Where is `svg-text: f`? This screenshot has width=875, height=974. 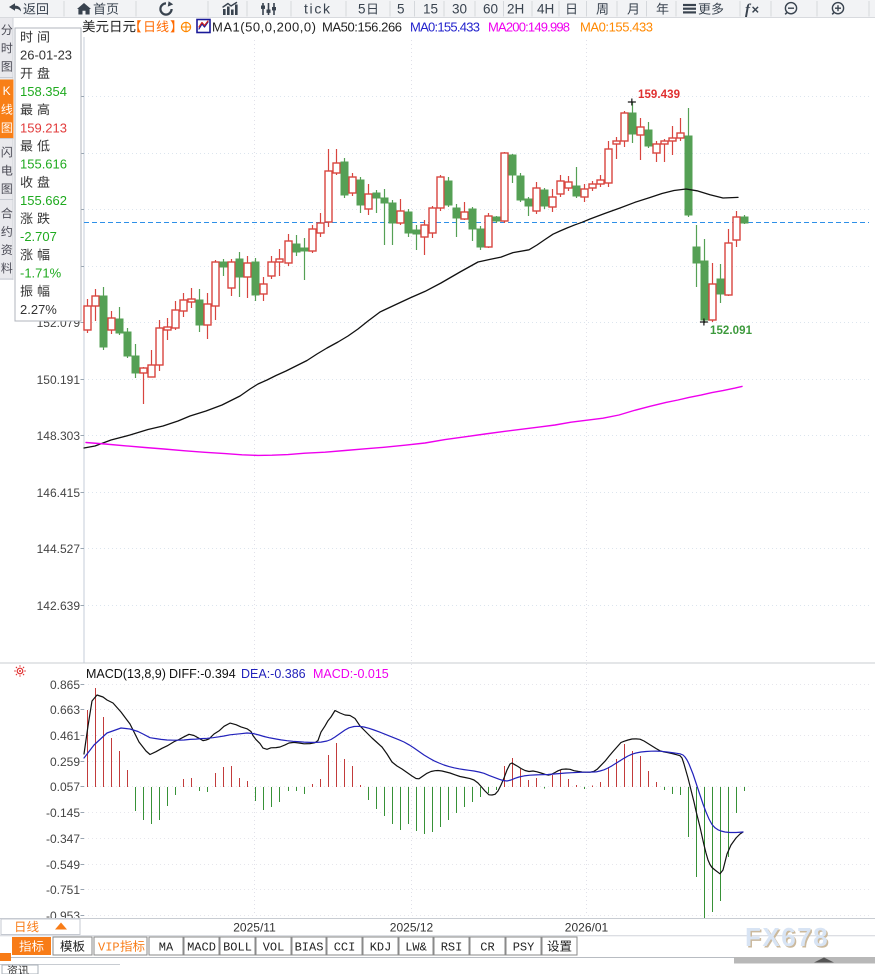 svg-text: f is located at coordinates (748, 10).